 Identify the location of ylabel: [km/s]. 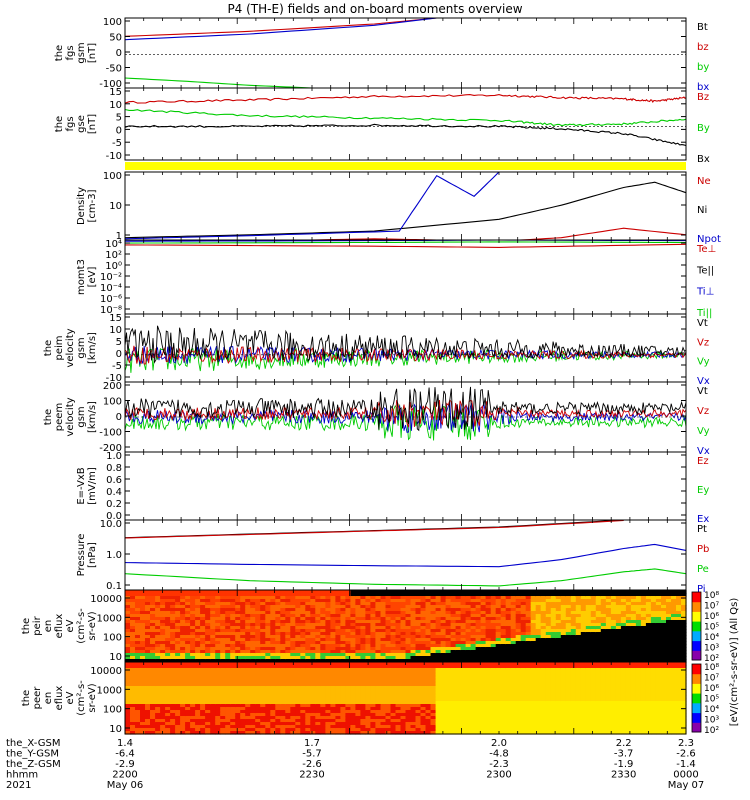
(92, 417).